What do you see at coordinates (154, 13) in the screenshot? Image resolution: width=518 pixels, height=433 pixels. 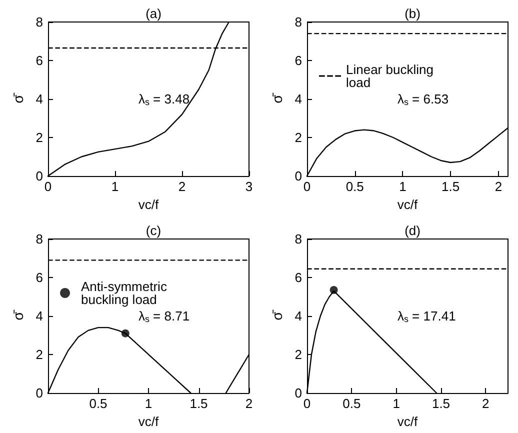 I see `chart-title: (a)` at bounding box center [154, 13].